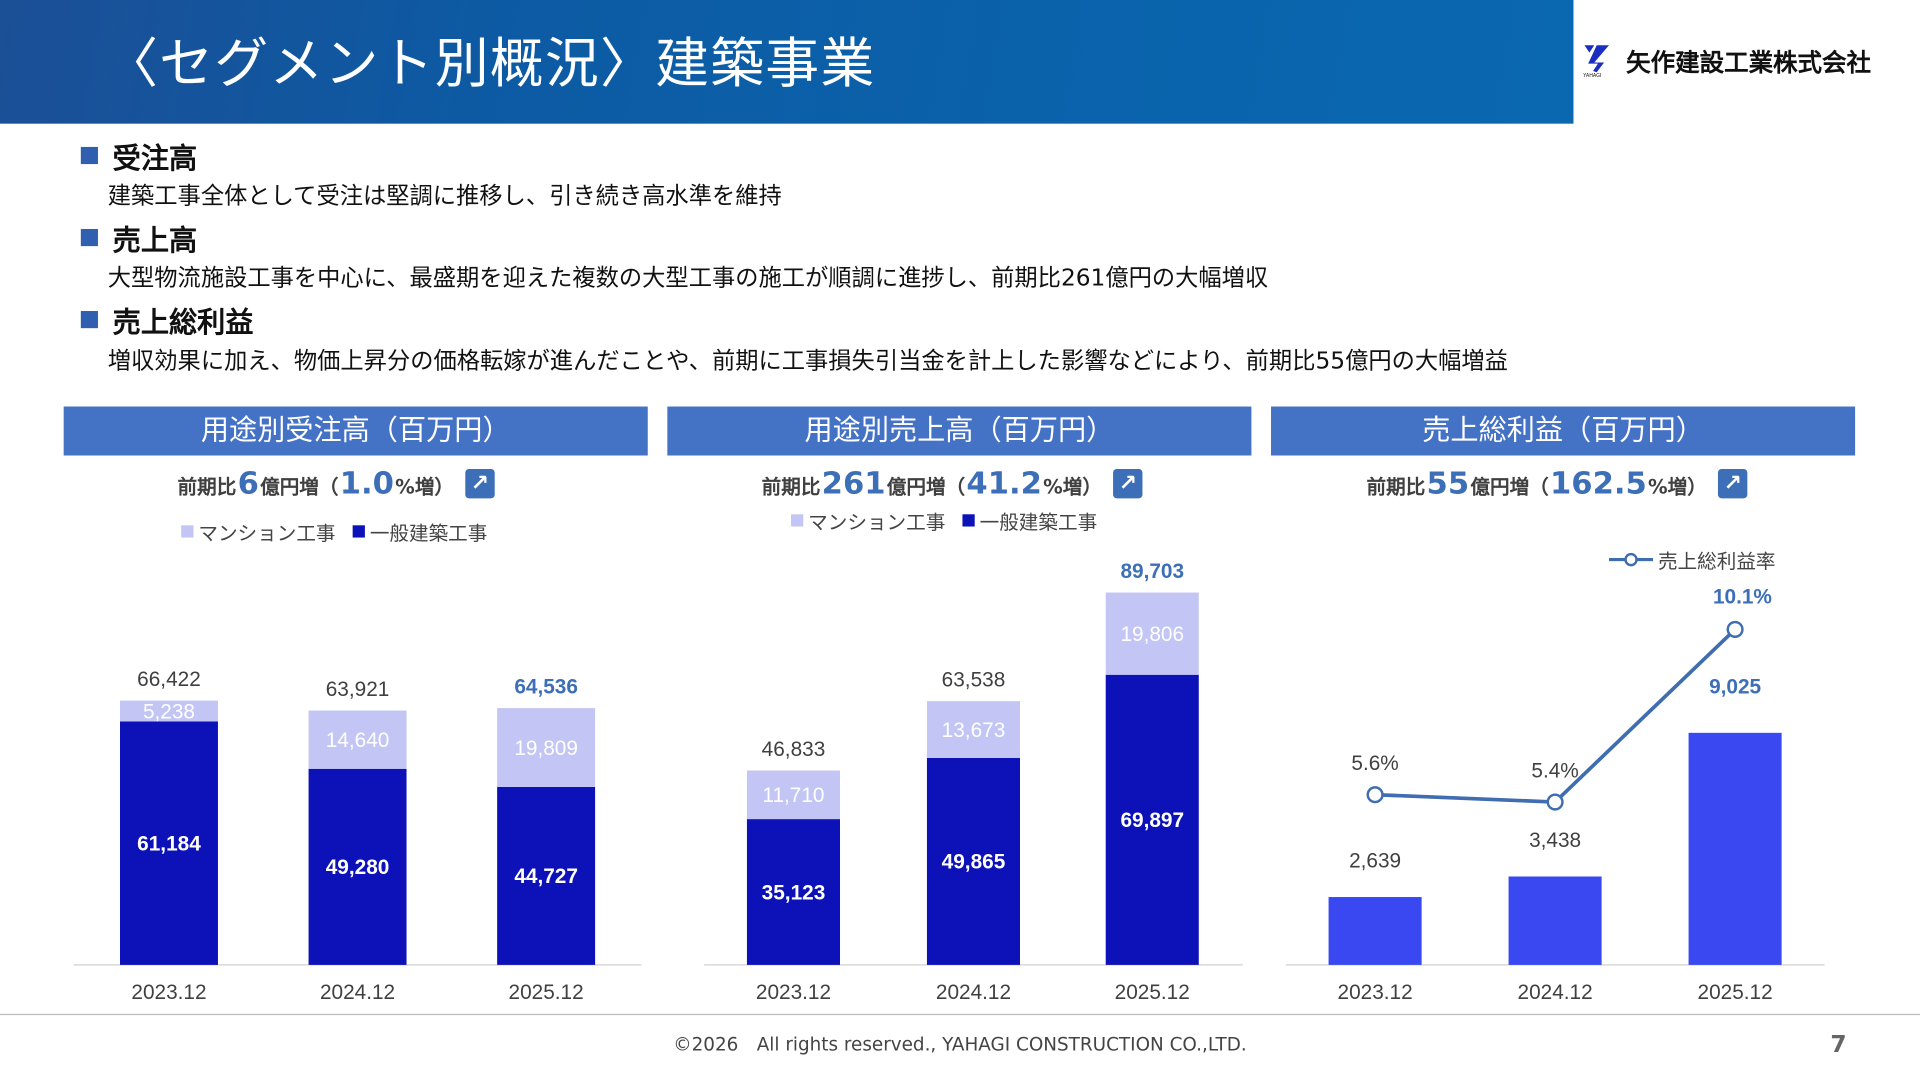 The height and width of the screenshot is (1080, 1920). I want to click on sales-legend: マンション工事 一般建築工事, so click(944, 520).